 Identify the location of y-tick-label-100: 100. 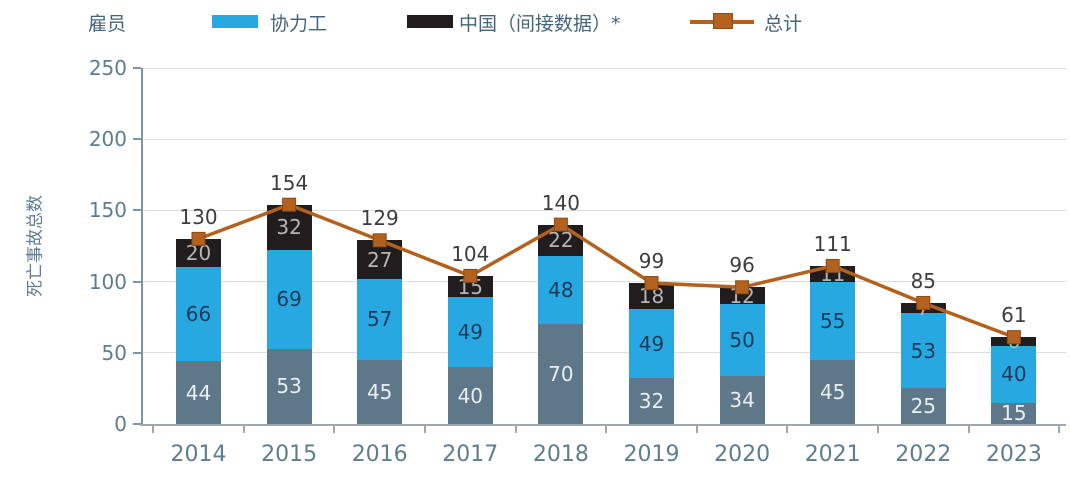
(107, 281).